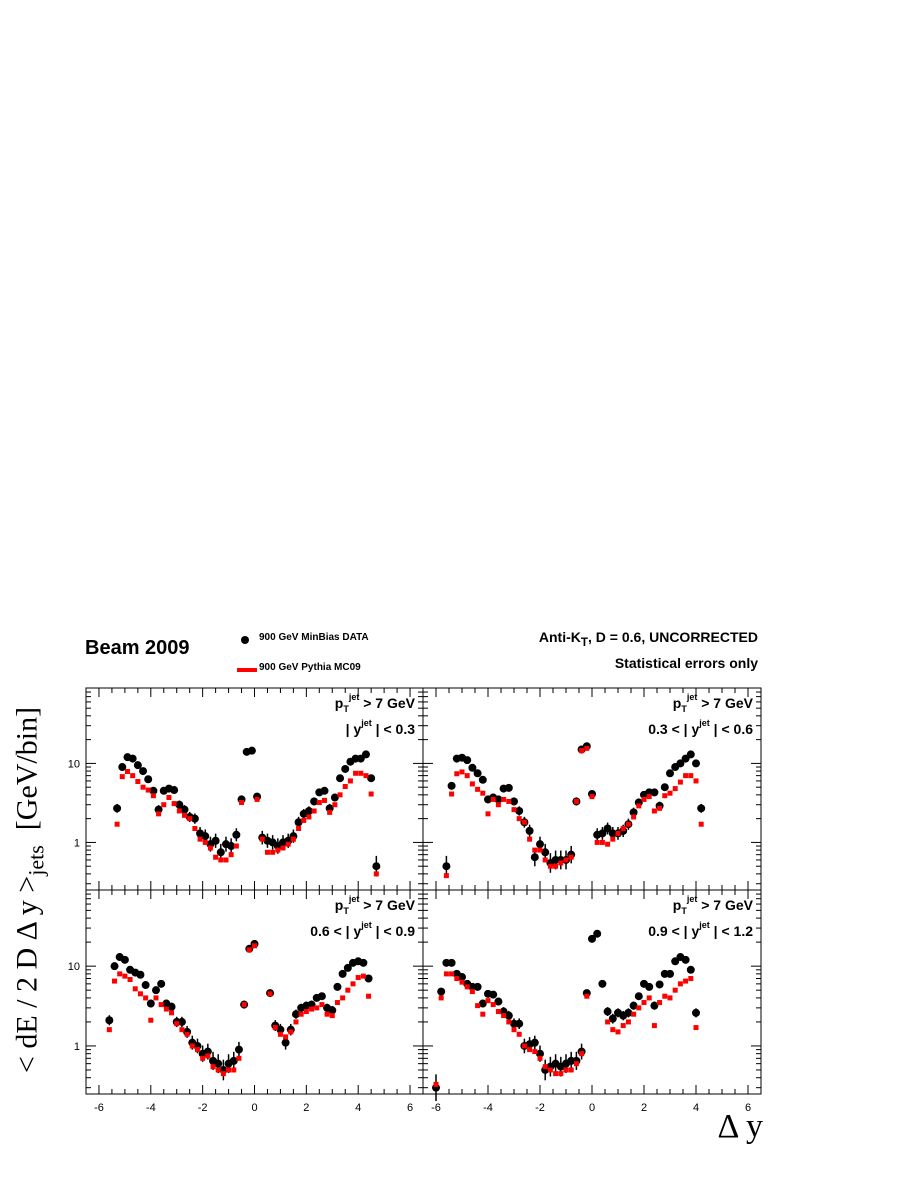 This screenshot has height=1182, width=913. What do you see at coordinates (310, 667) in the screenshot?
I see `legend-label-mc: 900 GeV Pythia MC09` at bounding box center [310, 667].